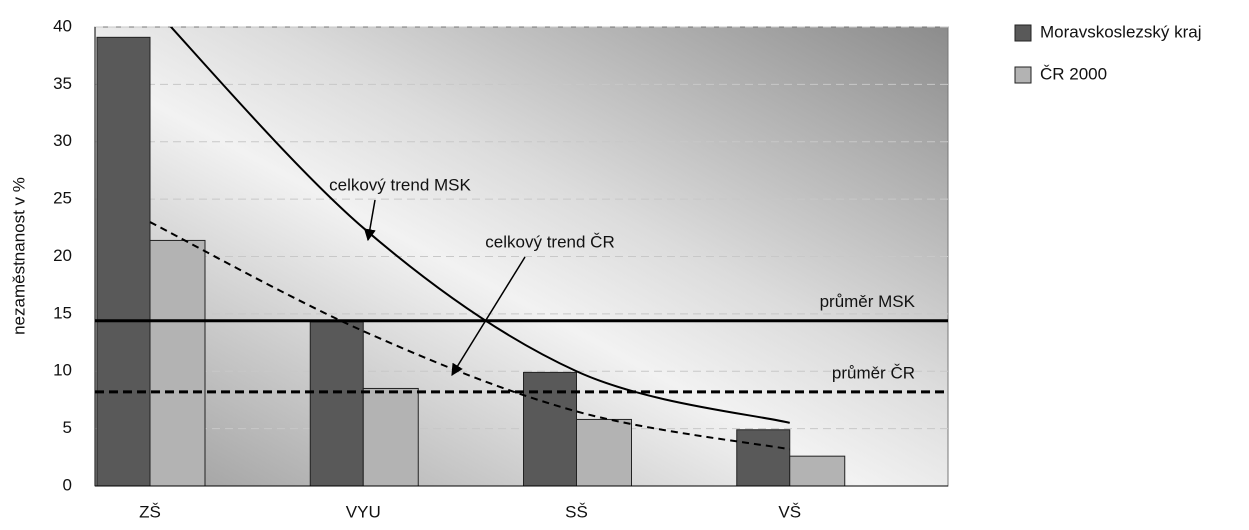 Image resolution: width=1249 pixels, height=530 pixels. Describe the element at coordinates (62, 25) in the screenshot. I see `y-tick-label: 40` at that location.